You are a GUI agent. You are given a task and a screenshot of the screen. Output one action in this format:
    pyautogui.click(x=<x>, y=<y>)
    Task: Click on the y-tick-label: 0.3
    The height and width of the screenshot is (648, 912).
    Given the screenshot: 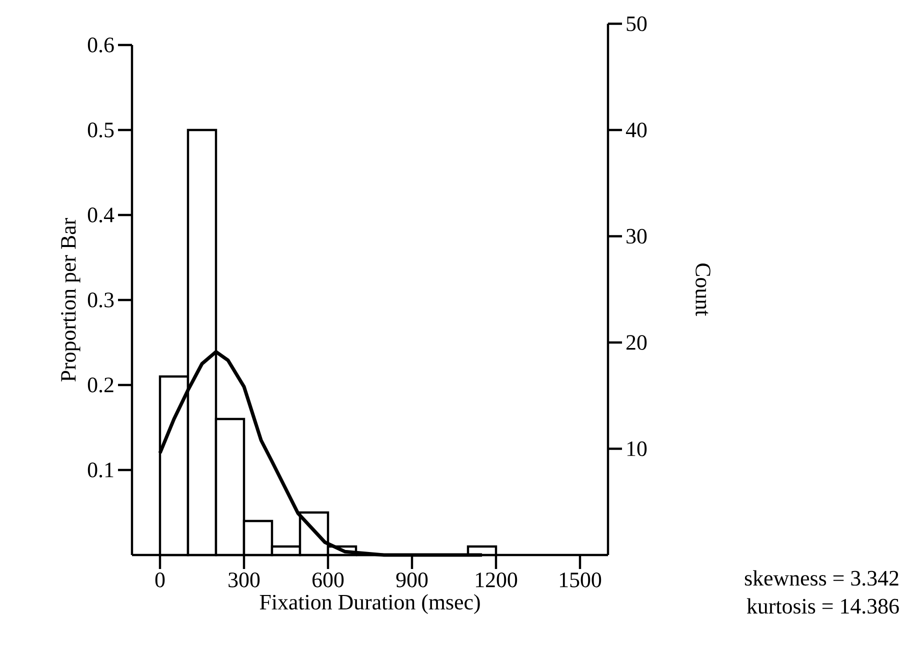 What is the action you would take?
    pyautogui.click(x=101, y=300)
    